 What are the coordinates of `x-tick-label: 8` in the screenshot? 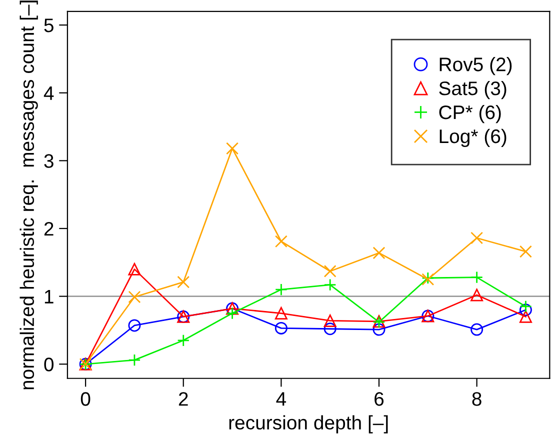 It's located at (477, 399).